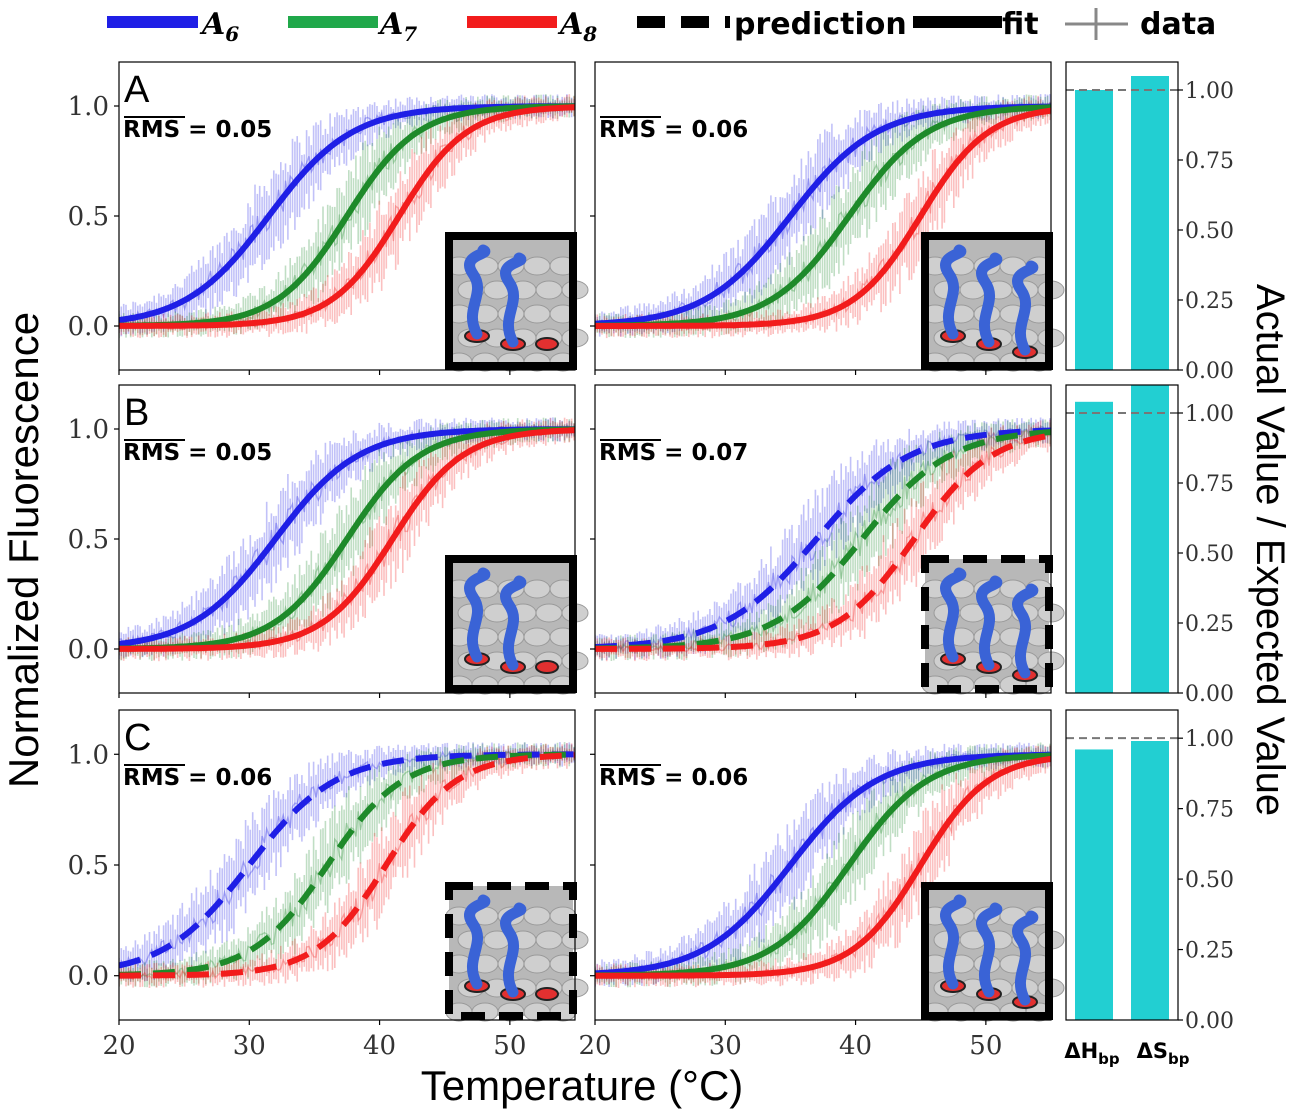 The height and width of the screenshot is (1114, 1294). Describe the element at coordinates (673, 453) in the screenshot. I see `rms-annotation: RMS = 0.07` at that location.